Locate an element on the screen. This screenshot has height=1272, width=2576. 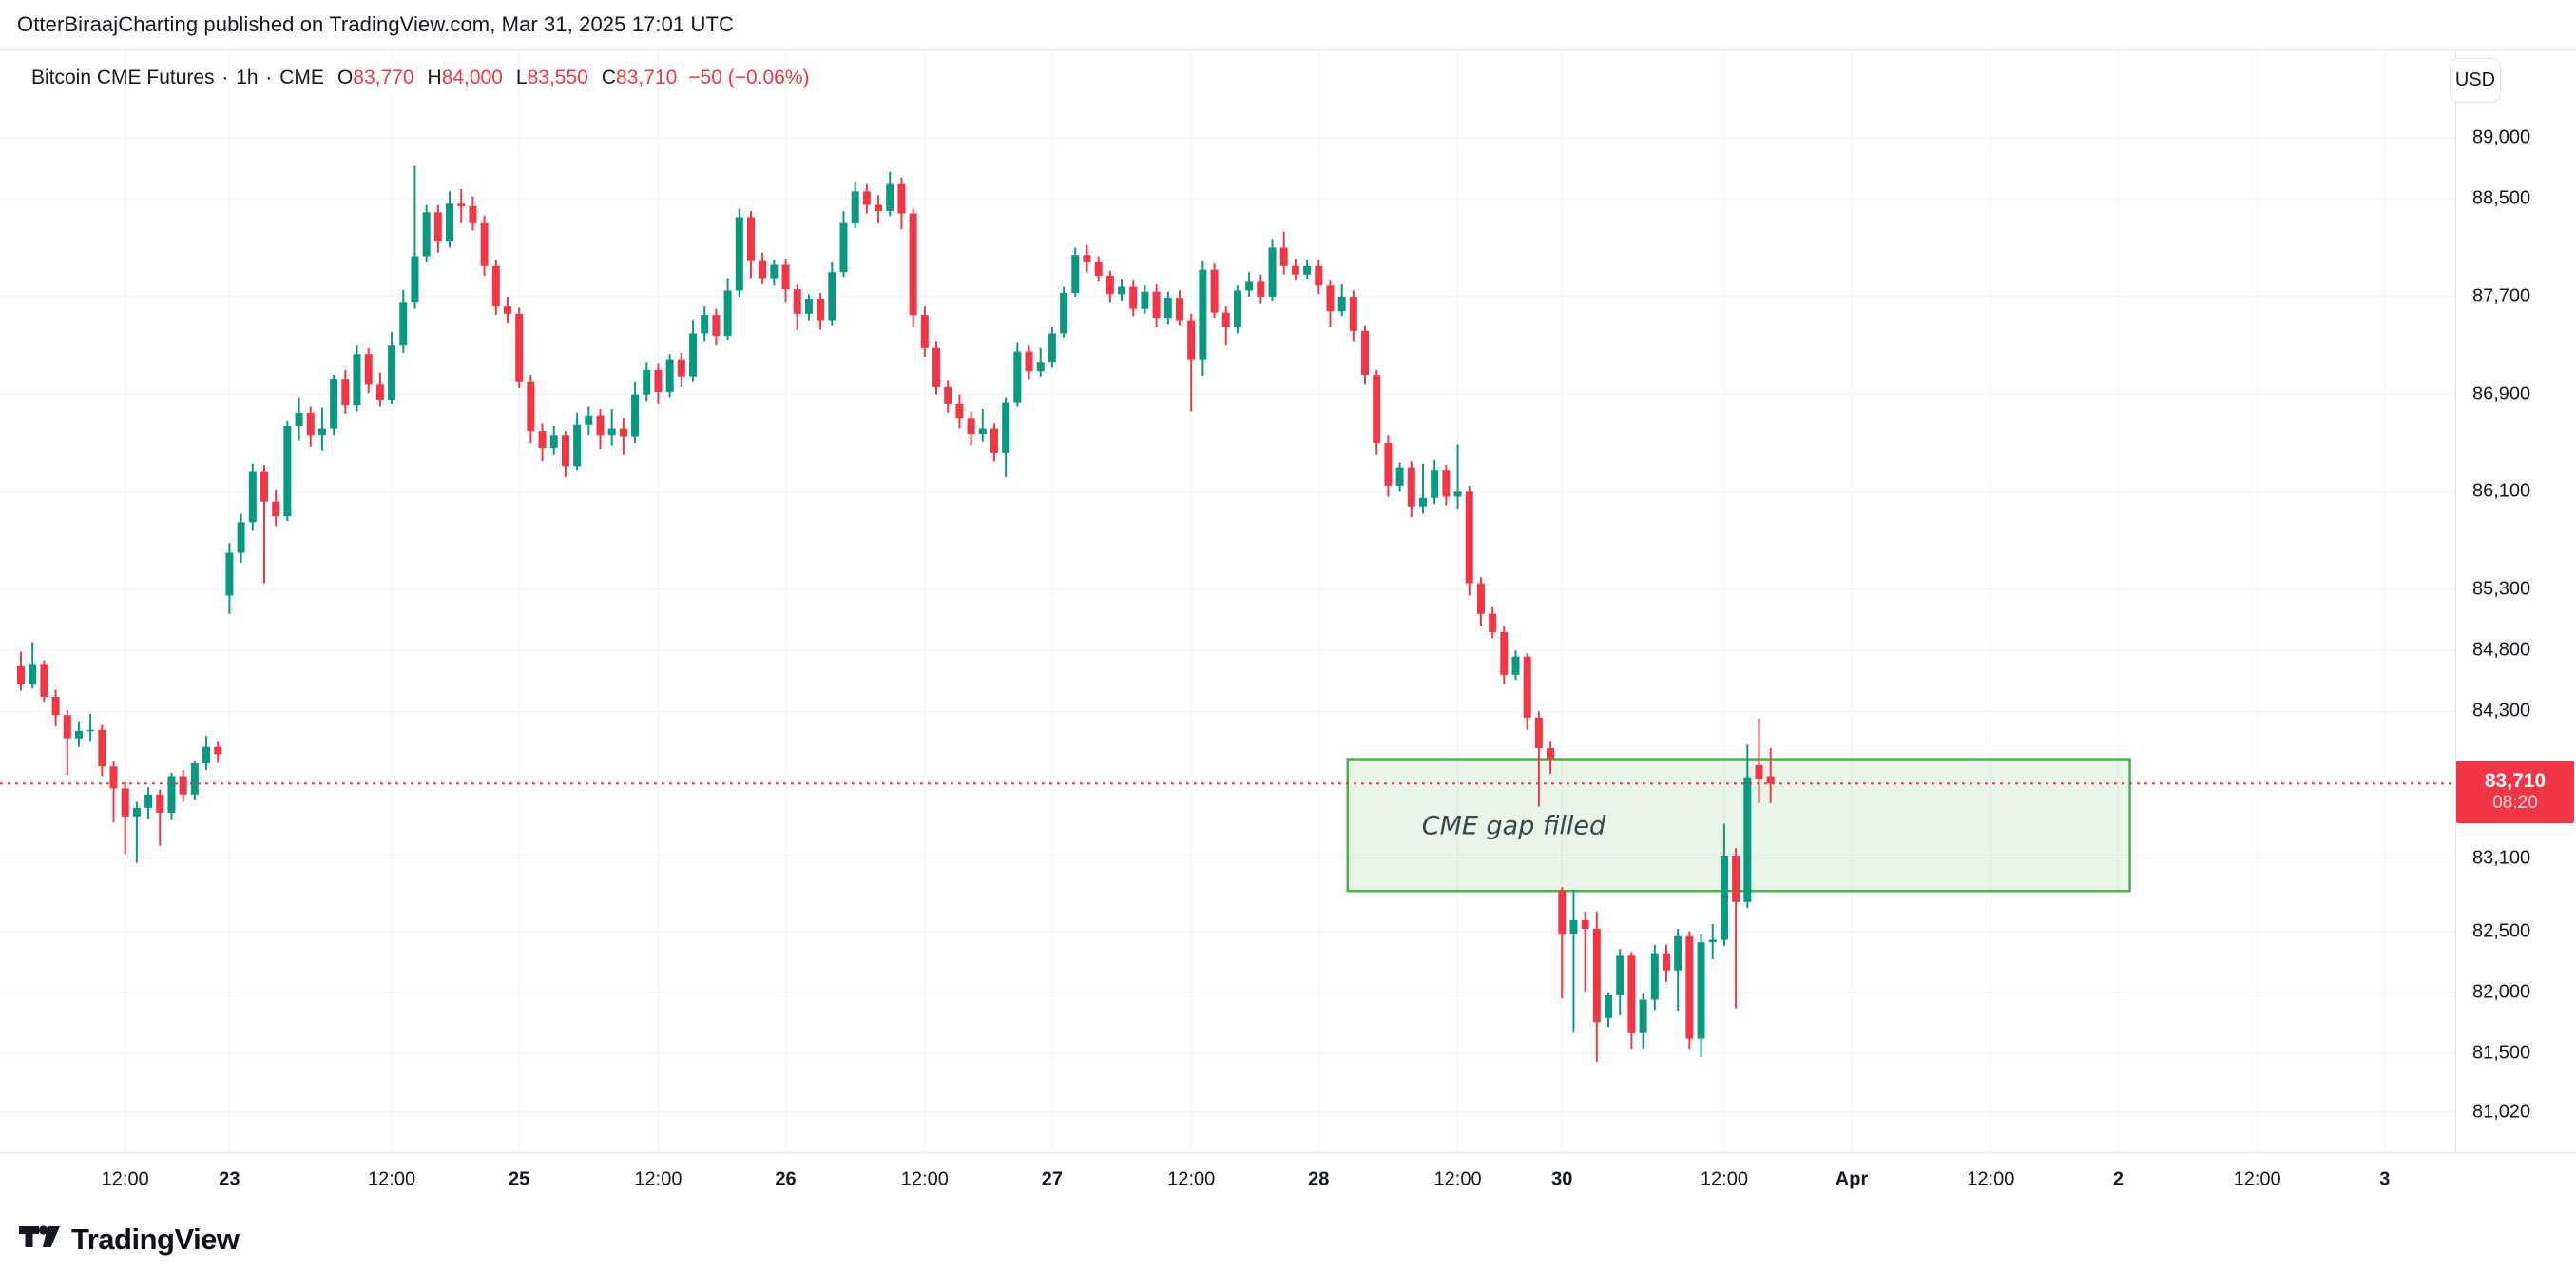
currency-button: USD is located at coordinates (2475, 80).